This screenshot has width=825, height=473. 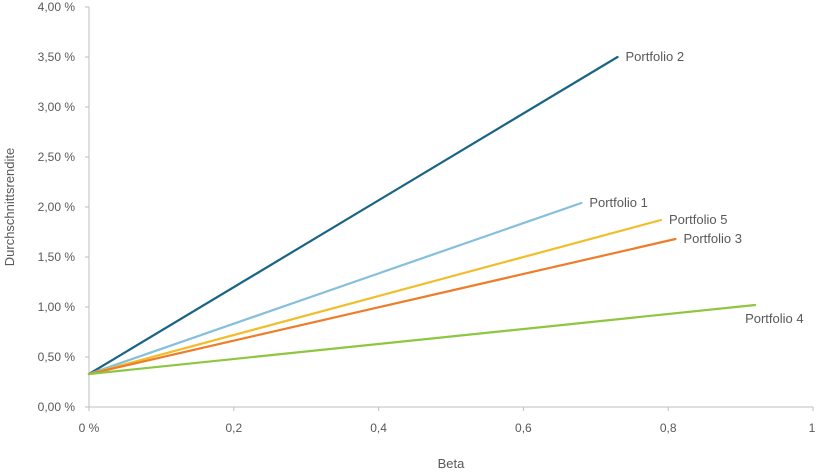 What do you see at coordinates (89, 428) in the screenshot?
I see `x-tick-label: 0 %` at bounding box center [89, 428].